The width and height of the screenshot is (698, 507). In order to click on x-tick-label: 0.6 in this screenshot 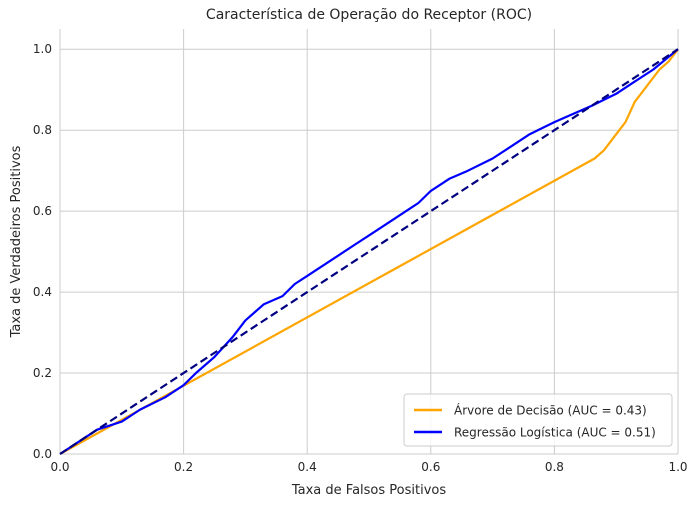, I will do `click(430, 467)`.